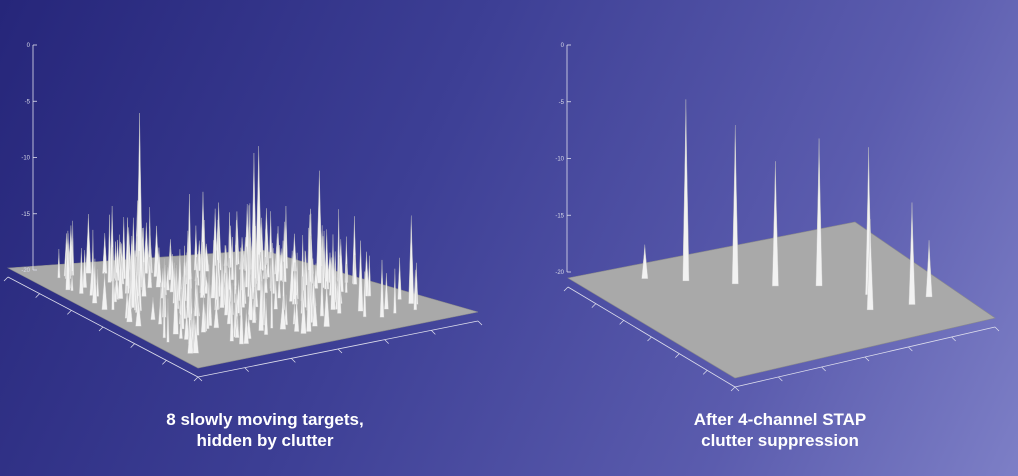 Image resolution: width=1018 pixels, height=476 pixels. I want to click on z-tick-label-2-0: 0, so click(563, 46).